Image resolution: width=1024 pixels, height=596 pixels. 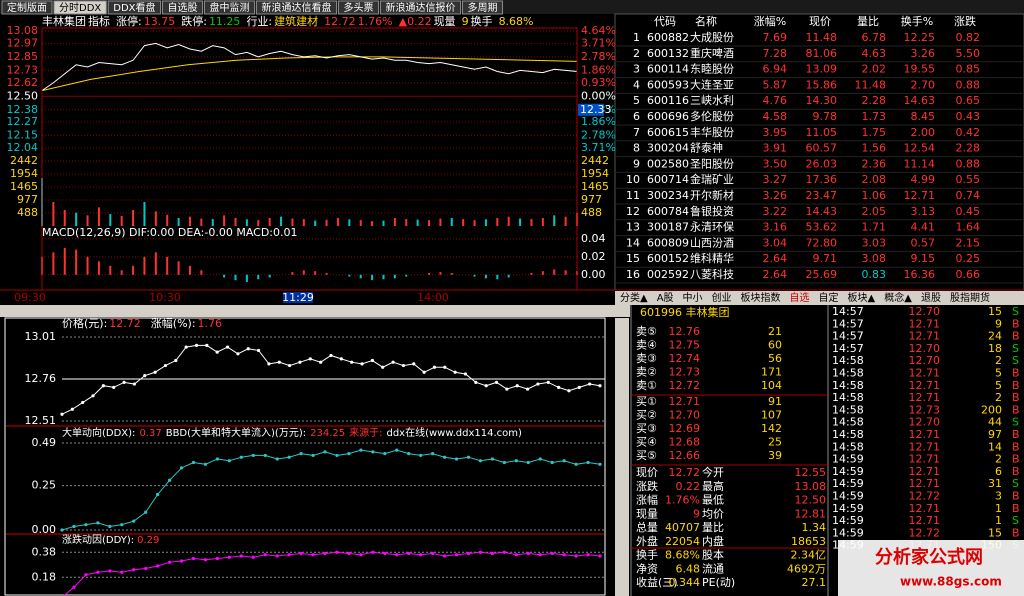 I want to click on book-price: 12.72, so click(x=685, y=385).